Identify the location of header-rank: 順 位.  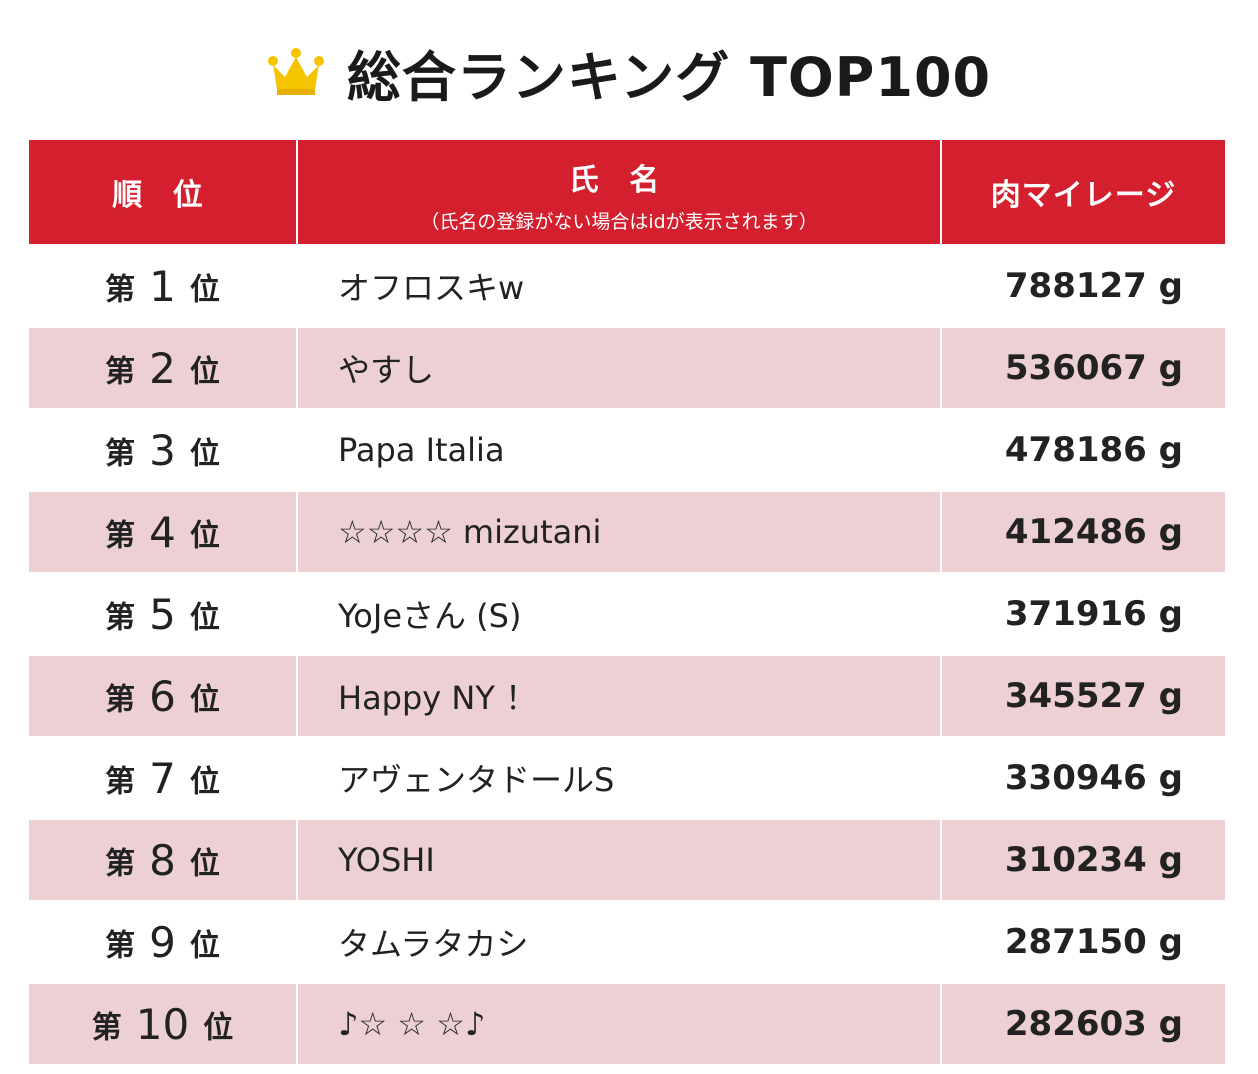
(163, 192).